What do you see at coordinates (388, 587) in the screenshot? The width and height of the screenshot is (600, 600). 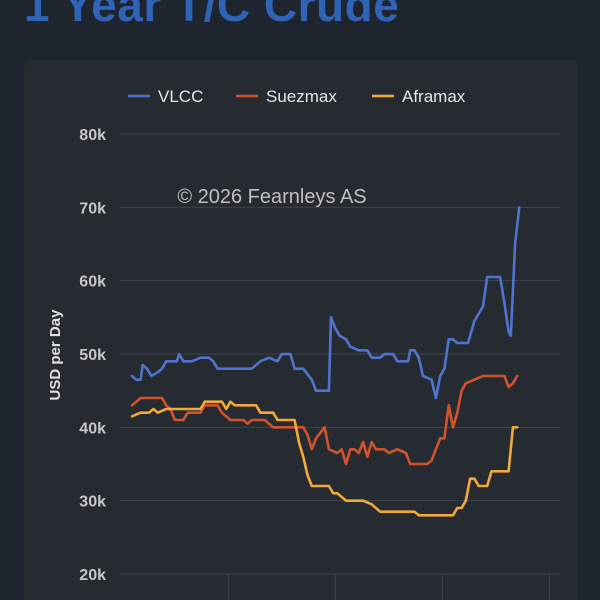 I see `x-ticks` at bounding box center [388, 587].